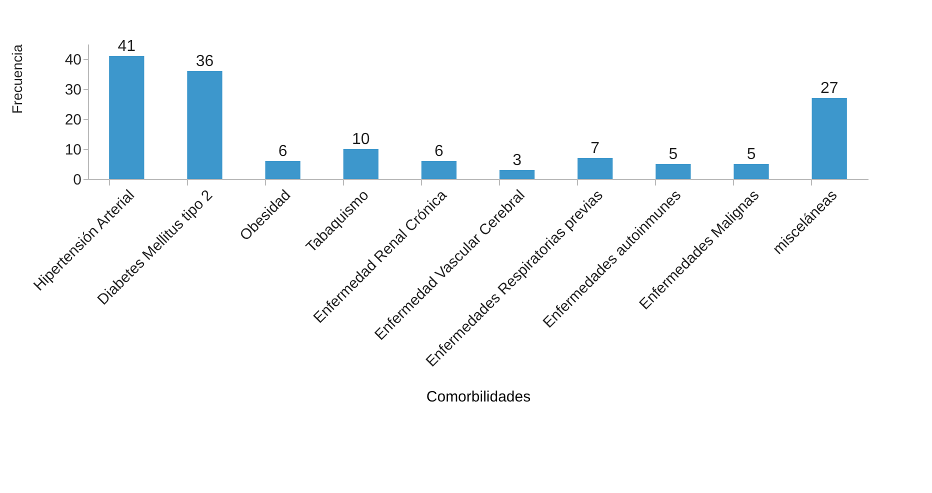  Describe the element at coordinates (73, 150) in the screenshot. I see `y-tick-label: 10` at that location.